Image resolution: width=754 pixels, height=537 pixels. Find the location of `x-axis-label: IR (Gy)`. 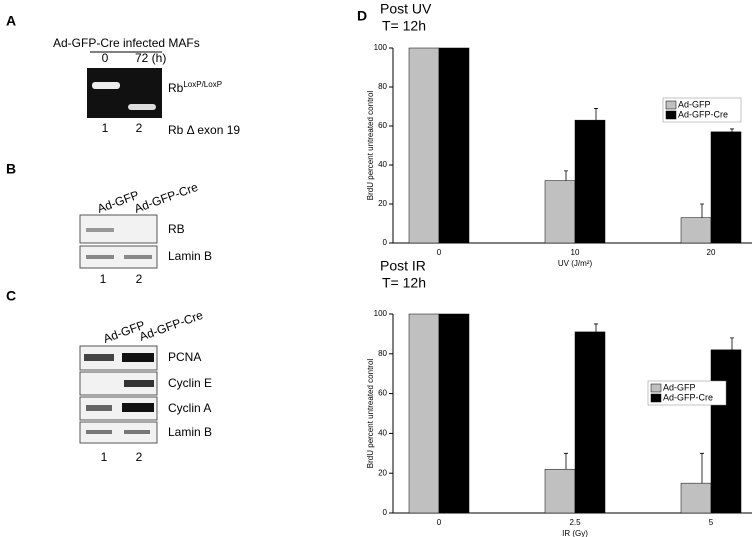

x-axis-label: IR (Gy) is located at coordinates (575, 533).